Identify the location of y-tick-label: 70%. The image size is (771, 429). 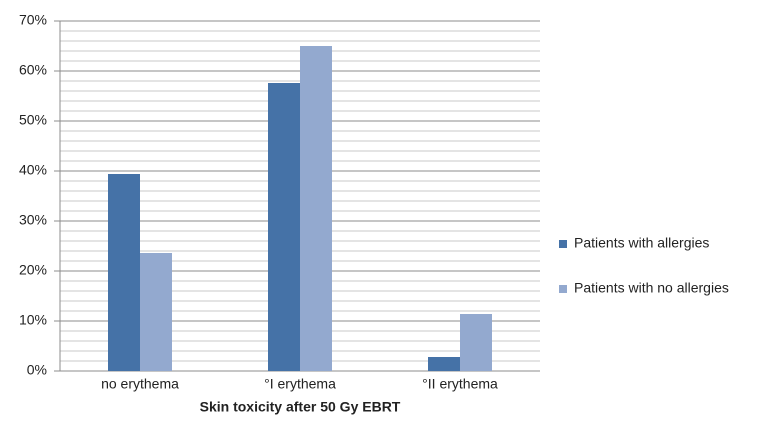
(33, 20).